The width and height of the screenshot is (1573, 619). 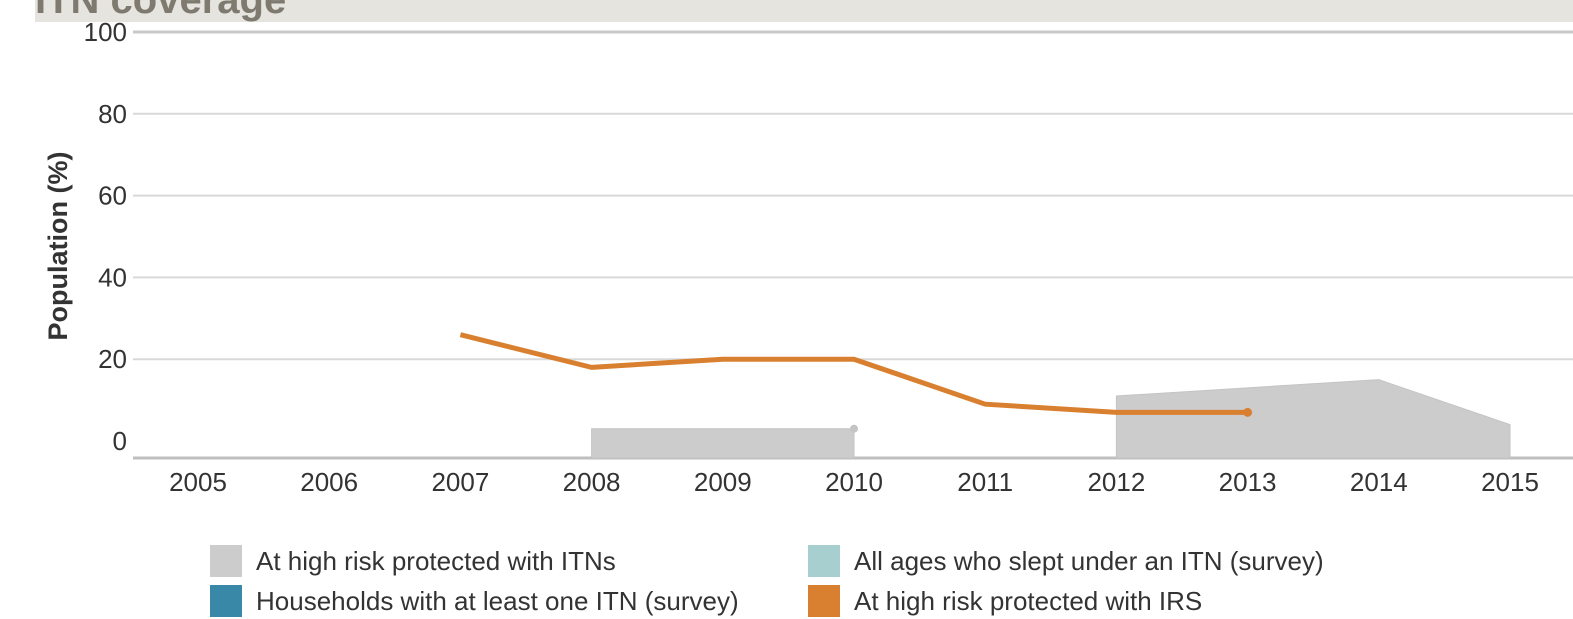 What do you see at coordinates (1510, 482) in the screenshot?
I see `x-tick-label: 2015` at bounding box center [1510, 482].